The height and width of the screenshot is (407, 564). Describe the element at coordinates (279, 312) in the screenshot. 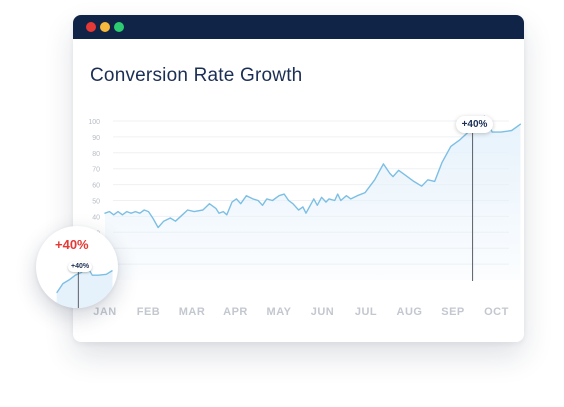

I see `x-tick-label: MAY` at that location.